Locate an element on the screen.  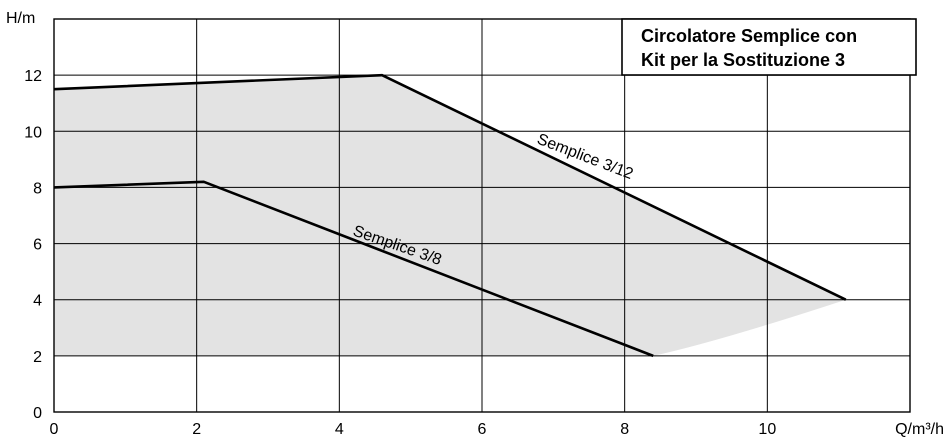
x-tick-label: 6 is located at coordinates (482, 429).